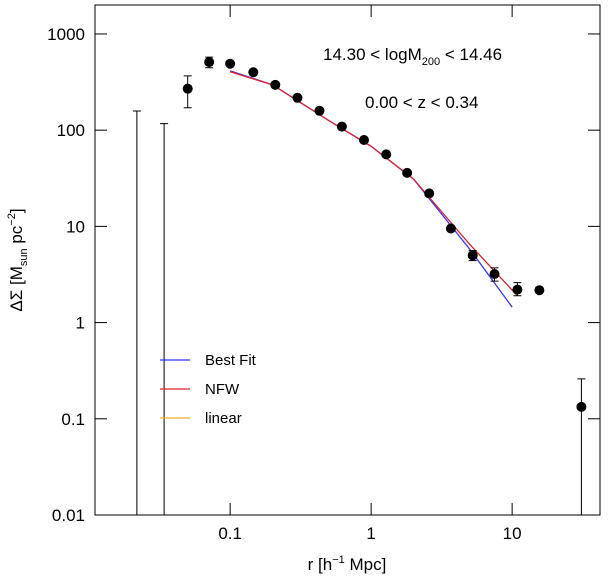 The image size is (610, 583). I want to click on legend-label: linear, so click(223, 418).